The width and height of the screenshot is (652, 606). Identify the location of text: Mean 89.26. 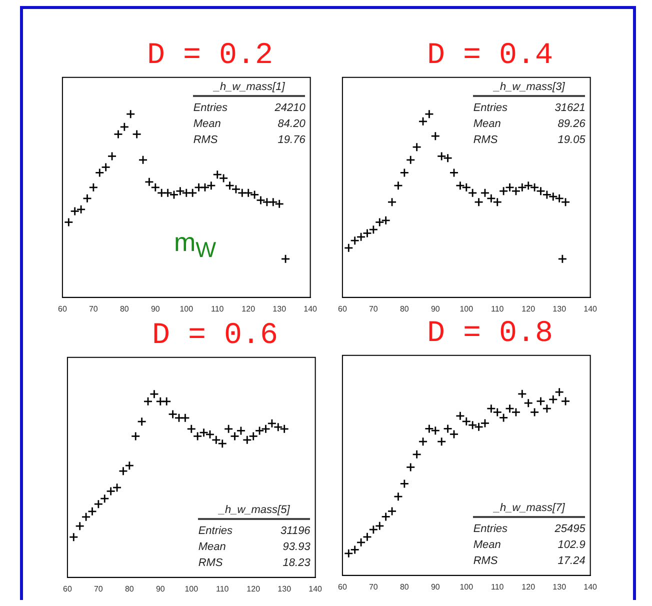
(529, 124).